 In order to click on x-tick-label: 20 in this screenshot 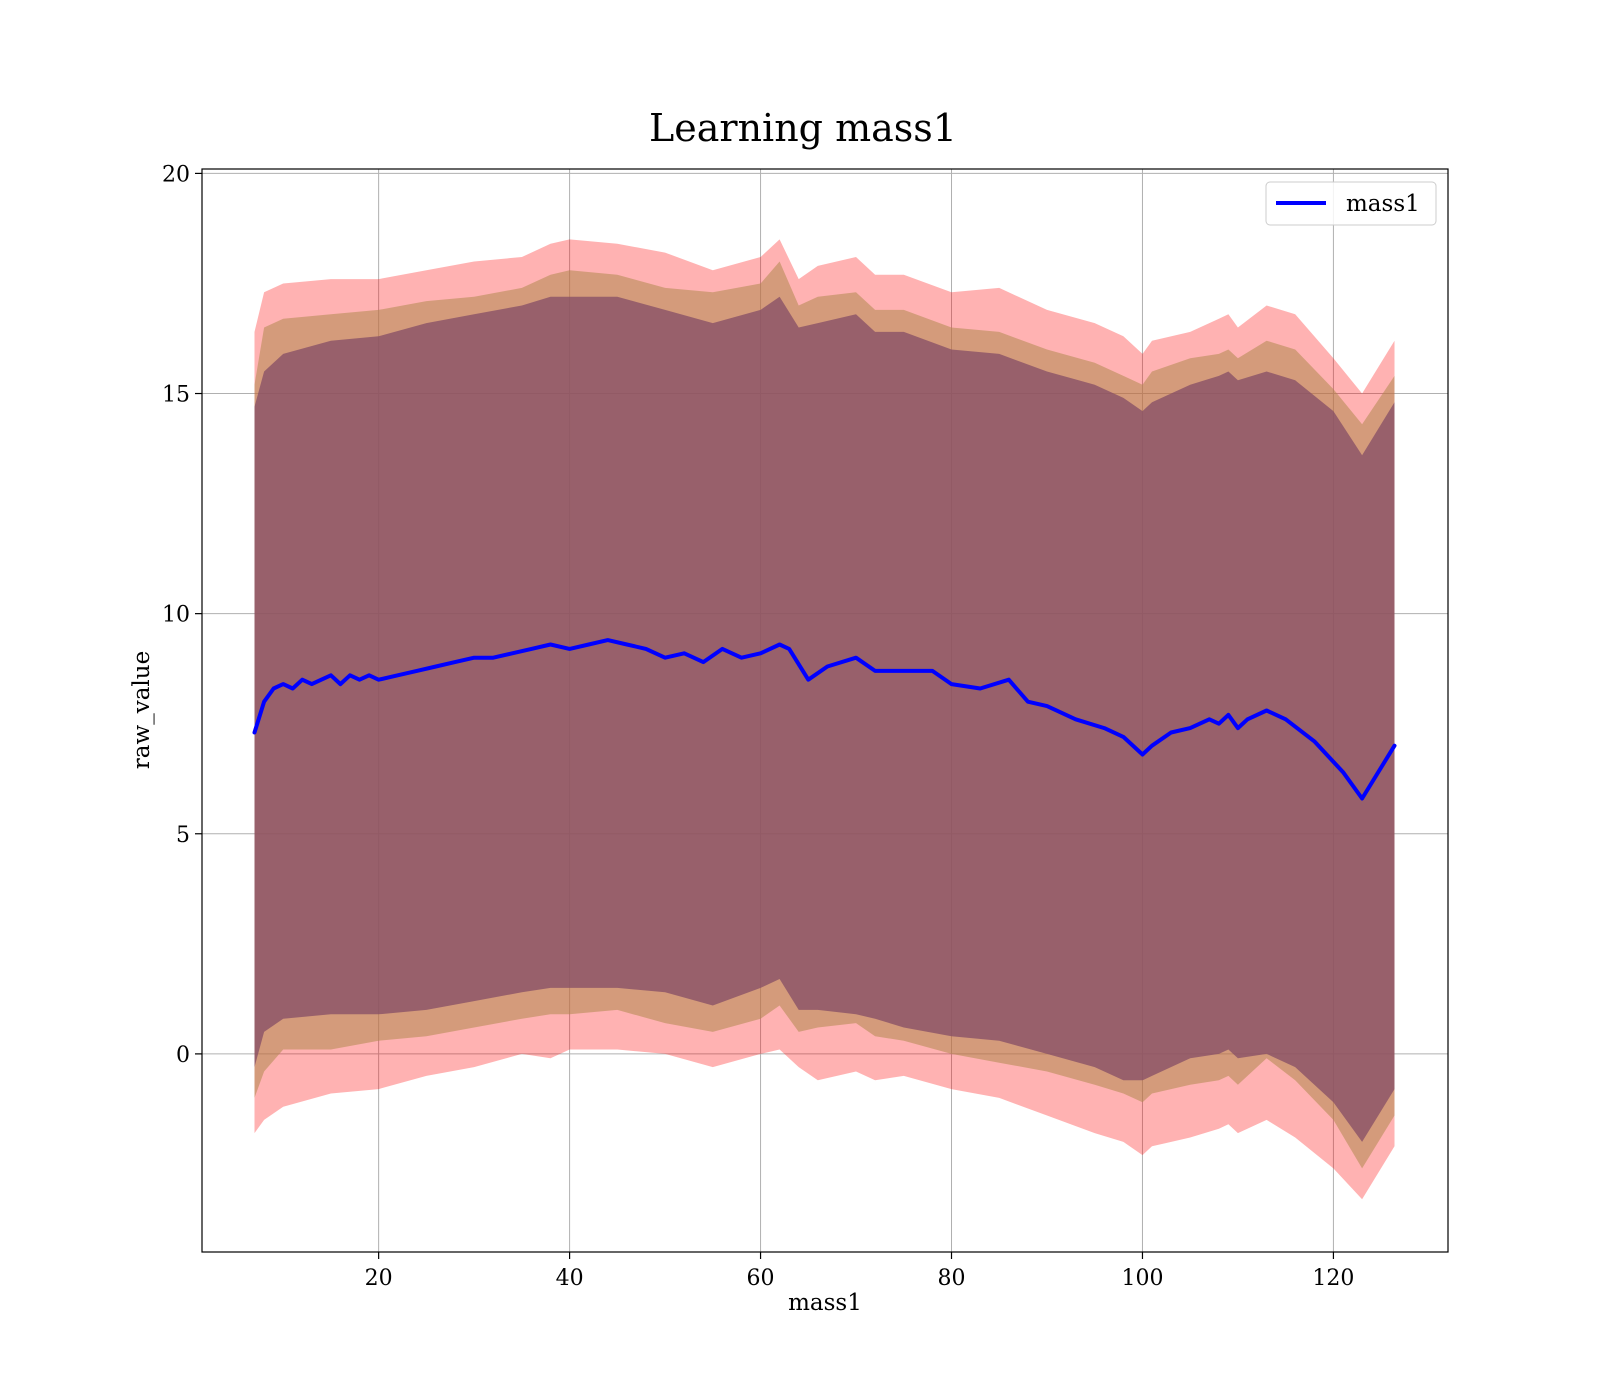, I will do `click(379, 1278)`.